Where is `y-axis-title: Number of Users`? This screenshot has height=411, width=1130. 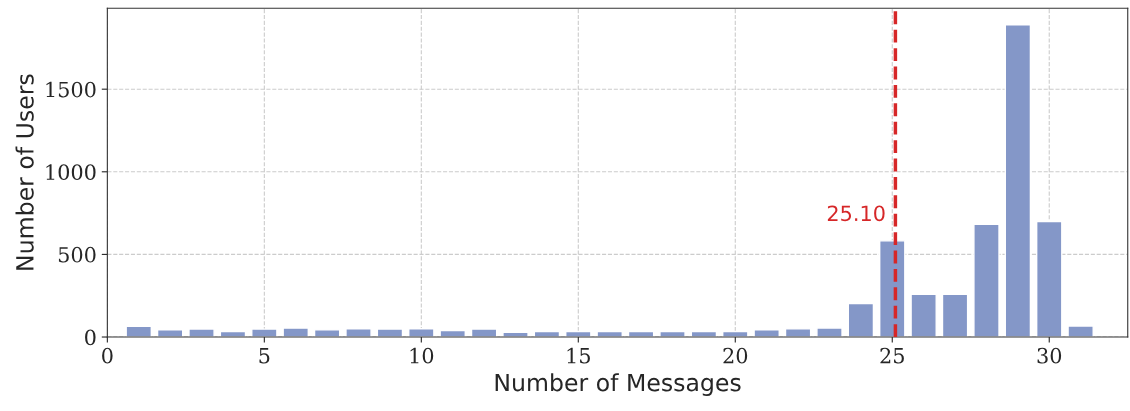 y-axis-title: Number of Users is located at coordinates (24, 172).